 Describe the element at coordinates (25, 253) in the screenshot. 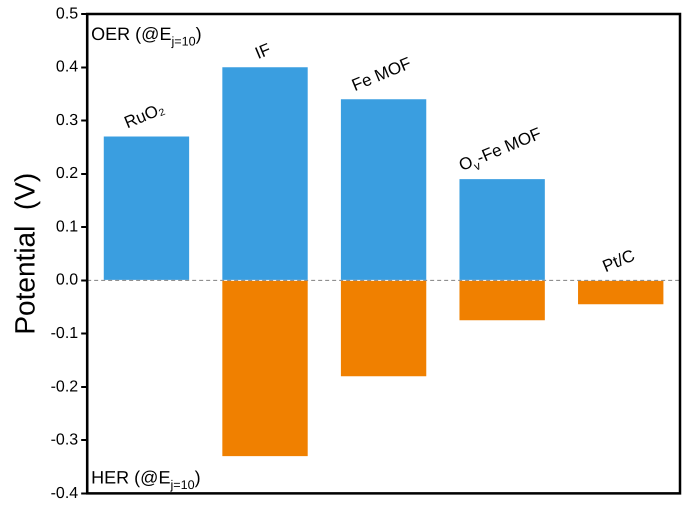

I see `y-axis-title: Potential (V)` at that location.